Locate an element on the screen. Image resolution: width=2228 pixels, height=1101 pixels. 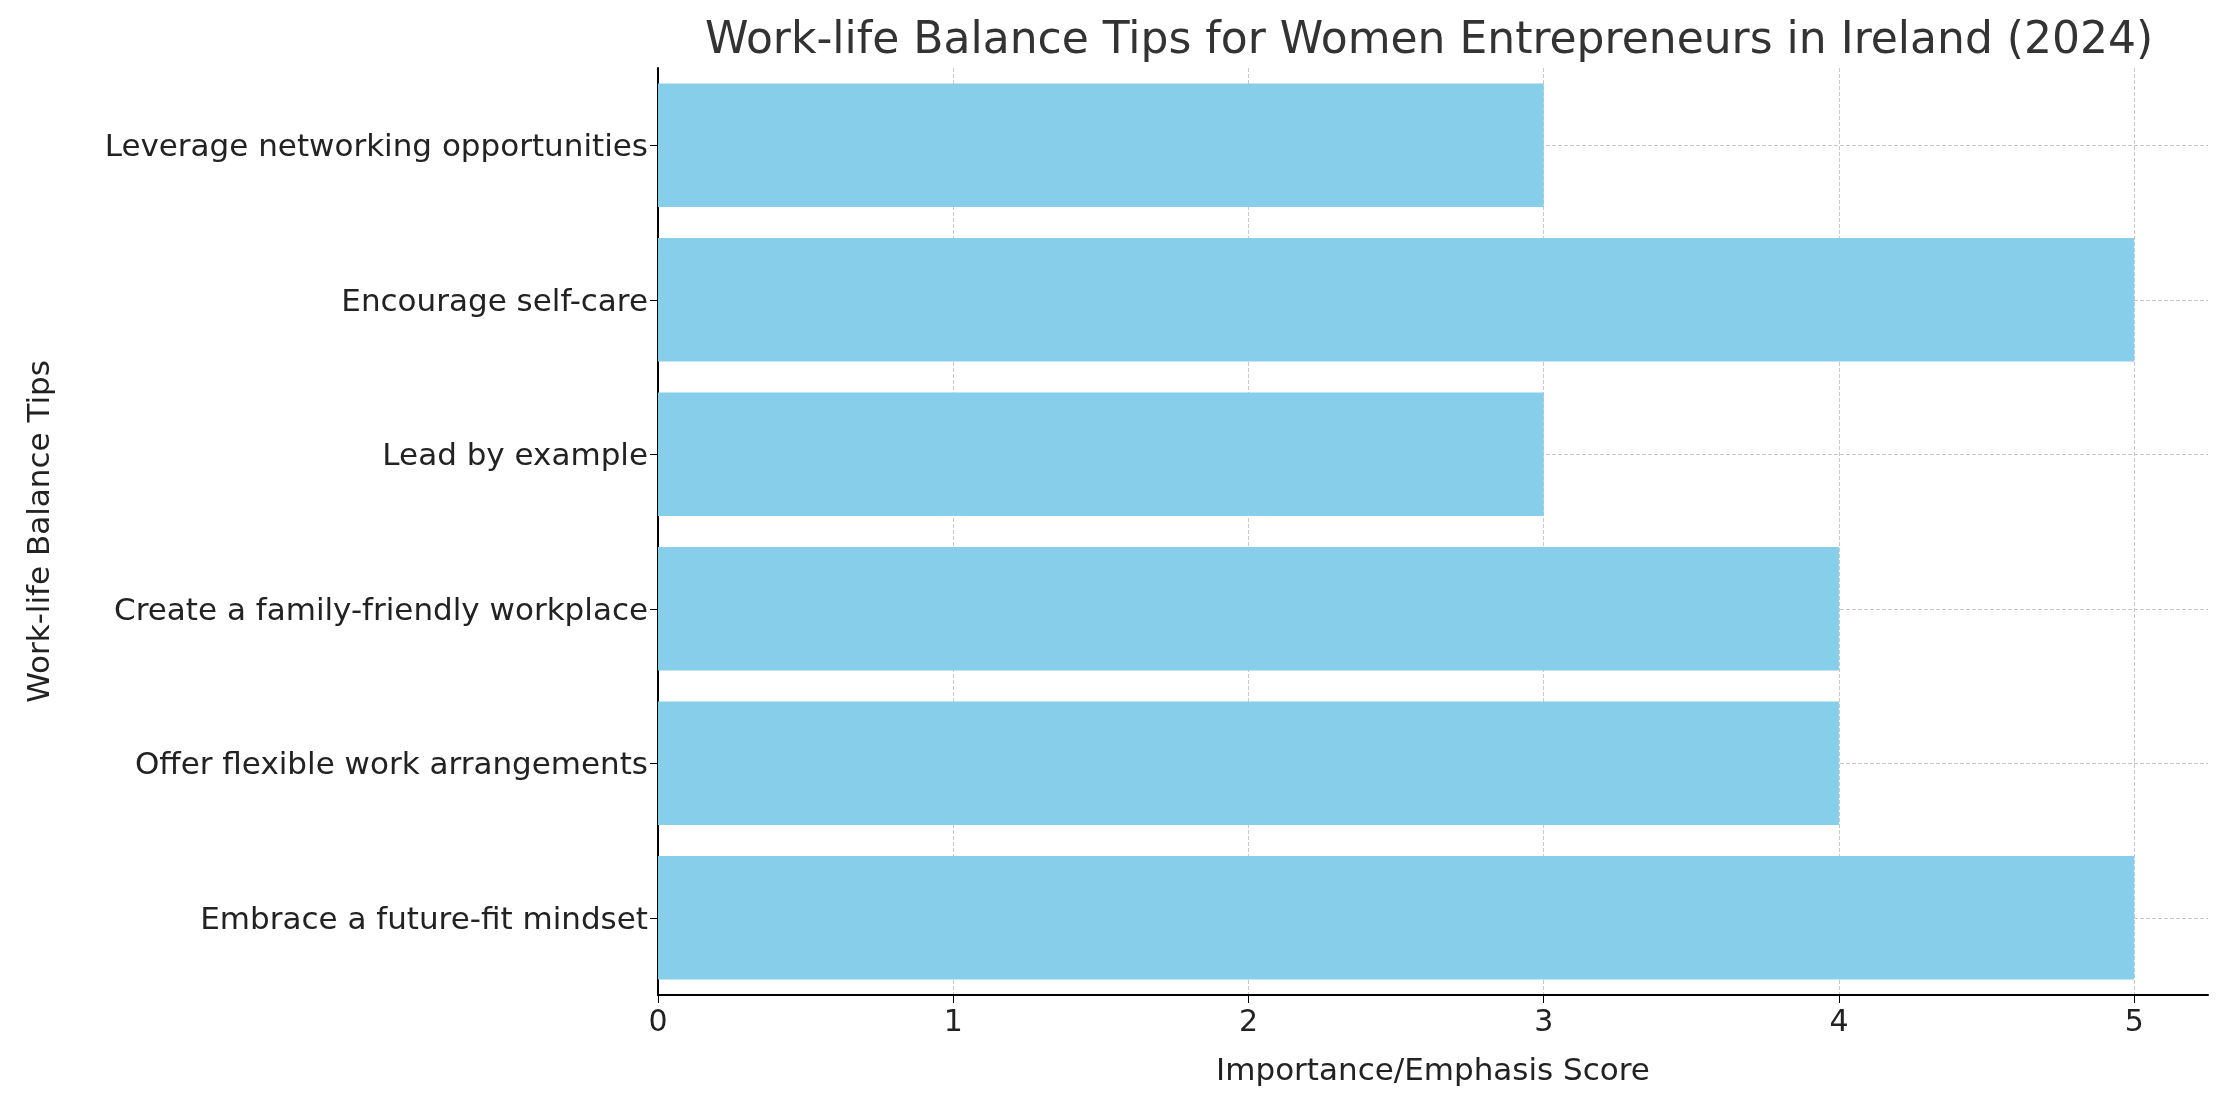
y-axis-title: Work-life Balance Tips is located at coordinates (37, 531).